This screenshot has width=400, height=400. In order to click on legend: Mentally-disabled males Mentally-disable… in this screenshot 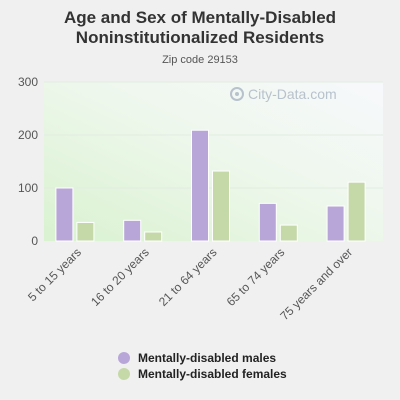, I will do `click(202, 366)`.